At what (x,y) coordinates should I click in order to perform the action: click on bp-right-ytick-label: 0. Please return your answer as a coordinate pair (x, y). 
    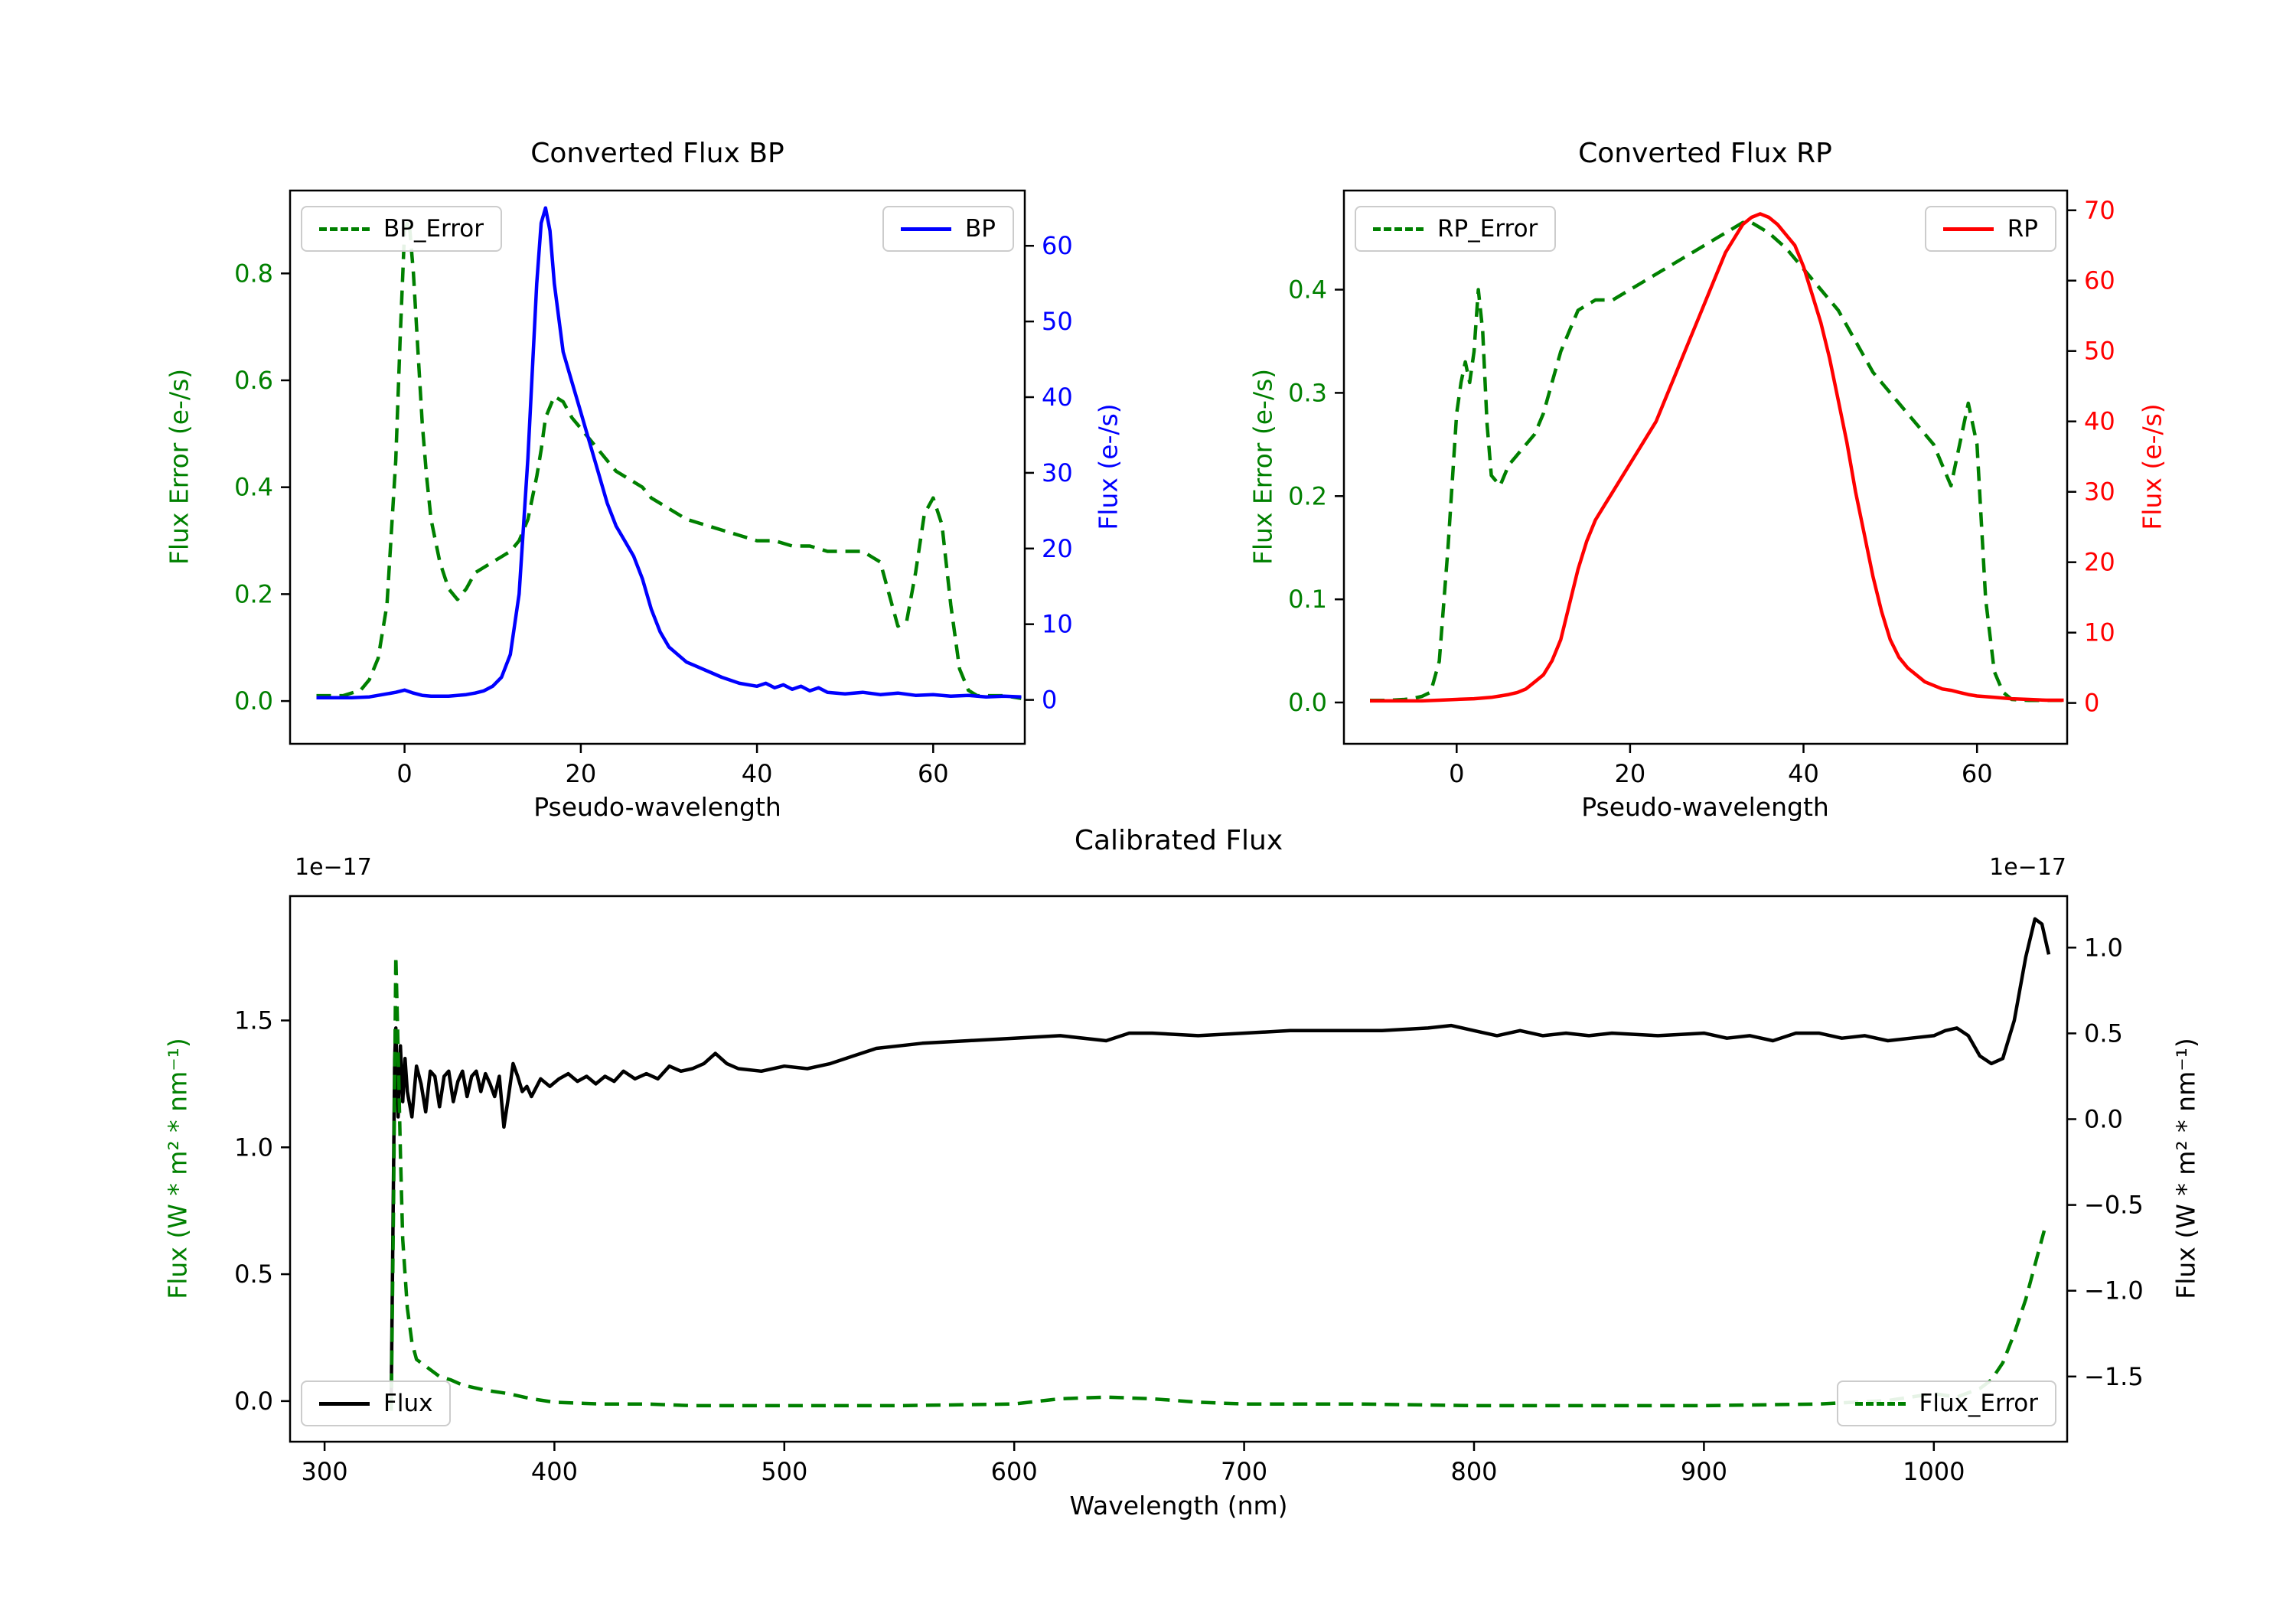
    Looking at the image, I should click on (1049, 700).